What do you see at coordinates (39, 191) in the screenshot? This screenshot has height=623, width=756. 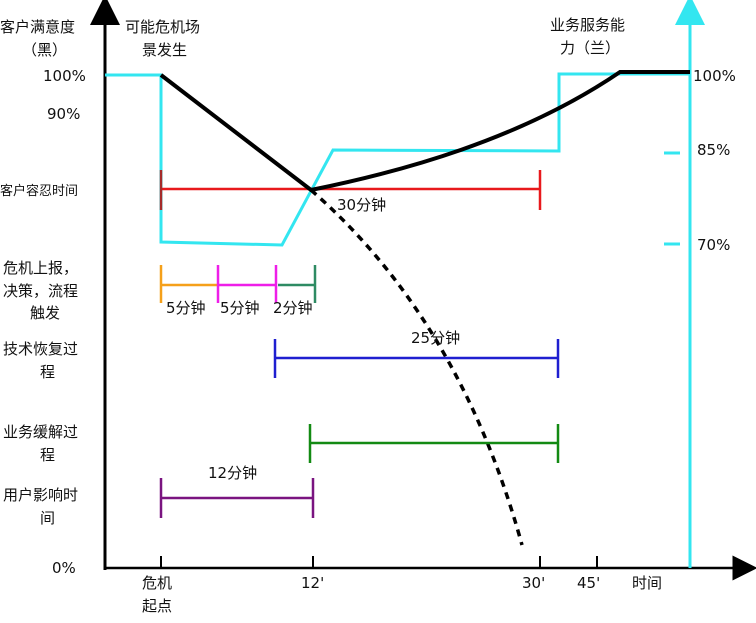 I see `row-tolerance-label: 客户容忍时间` at bounding box center [39, 191].